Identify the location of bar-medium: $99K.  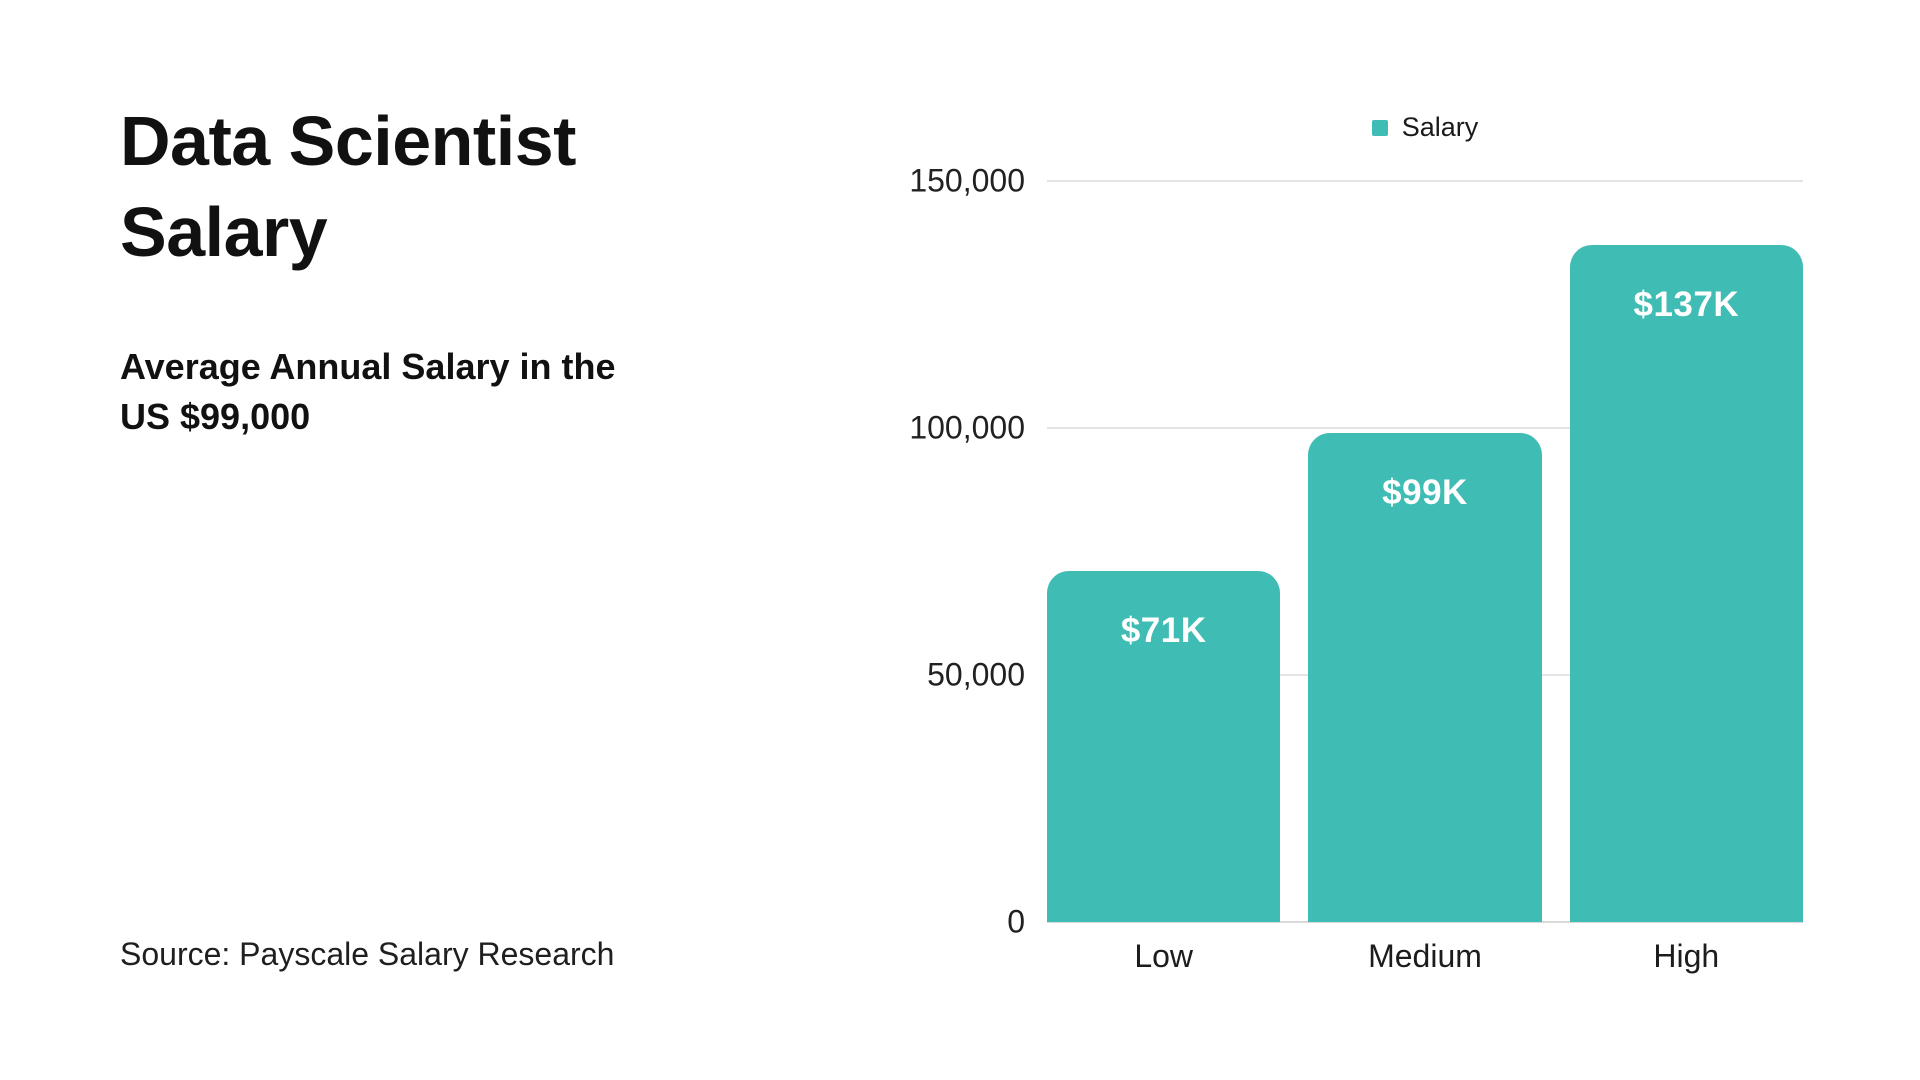
(1425, 677).